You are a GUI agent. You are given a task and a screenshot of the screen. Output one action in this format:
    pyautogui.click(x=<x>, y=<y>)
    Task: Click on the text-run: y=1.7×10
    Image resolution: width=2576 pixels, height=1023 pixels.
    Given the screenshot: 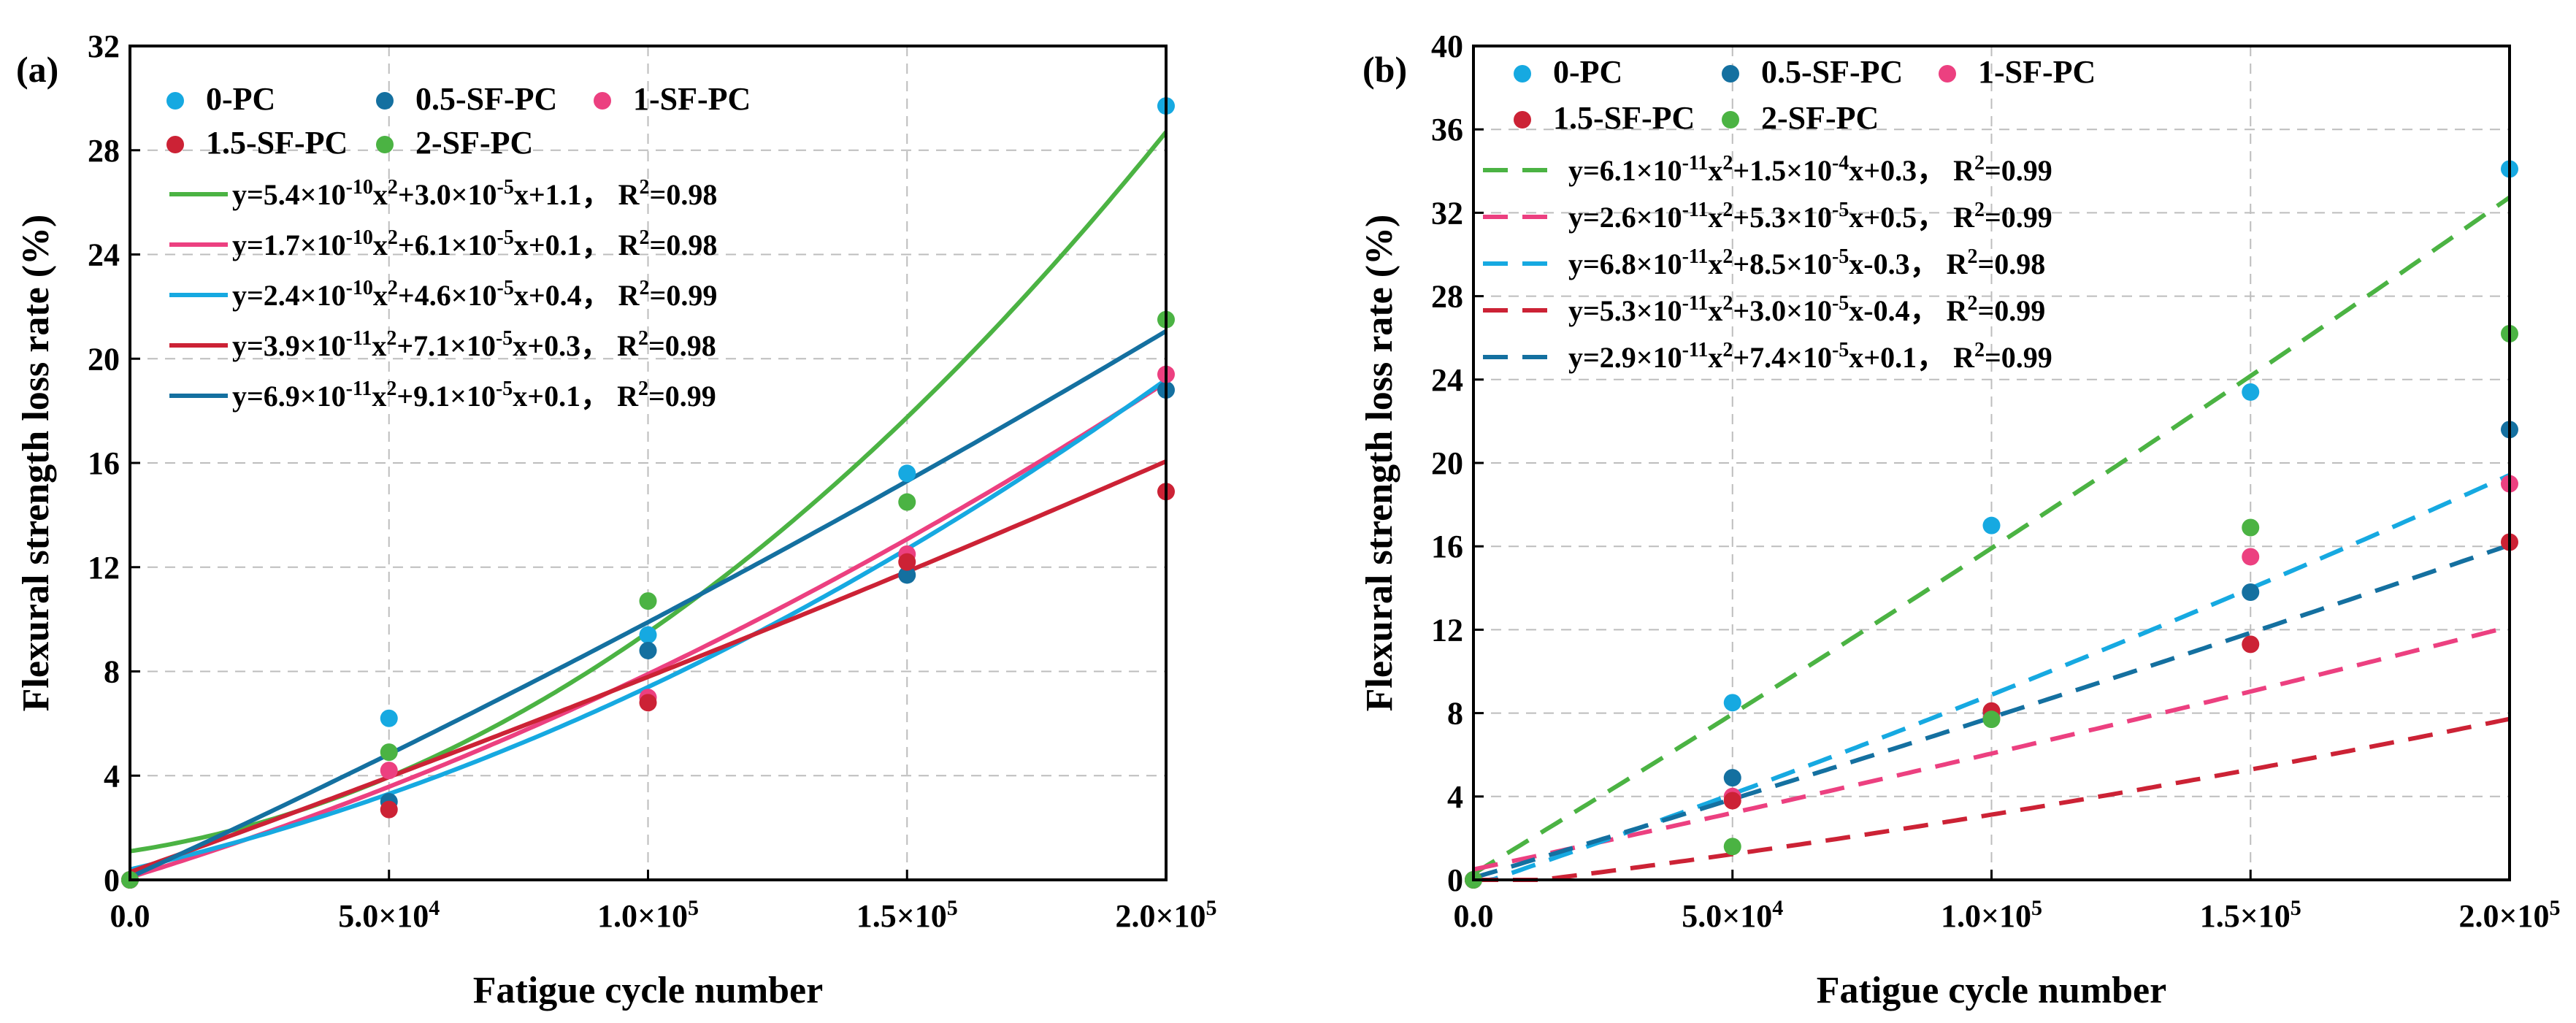 What is the action you would take?
    pyautogui.click(x=289, y=245)
    